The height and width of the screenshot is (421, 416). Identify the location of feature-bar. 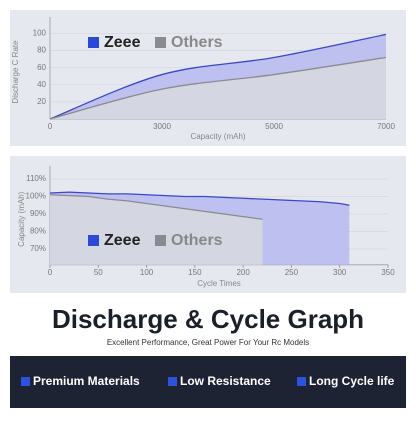
(208, 382).